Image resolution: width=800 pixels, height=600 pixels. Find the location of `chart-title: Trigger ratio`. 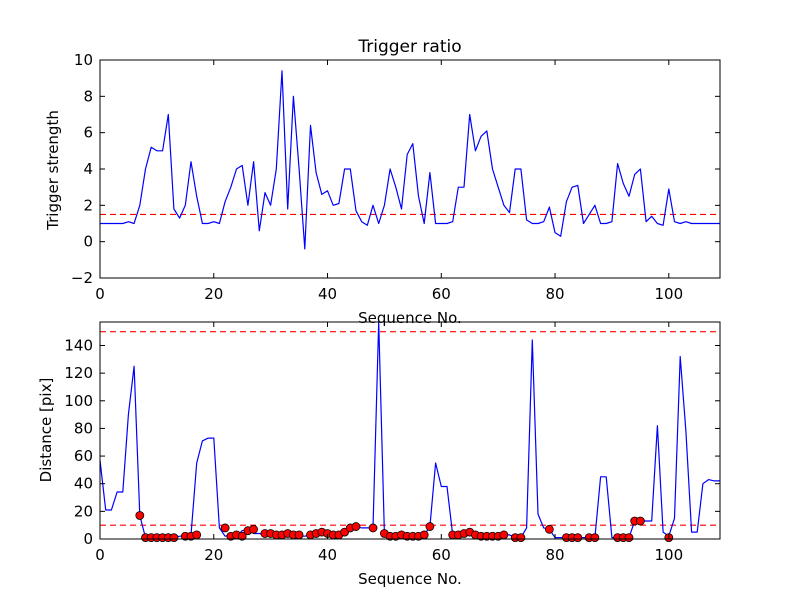

chart-title: Trigger ratio is located at coordinates (409, 47).